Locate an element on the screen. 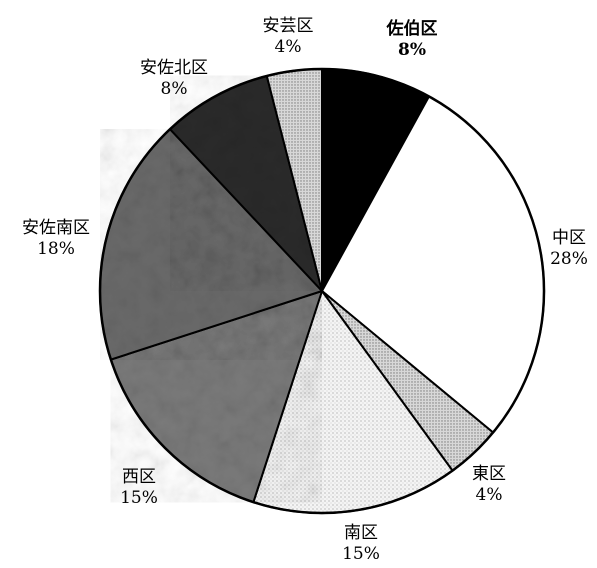 This screenshot has width=597, height=568. label-higashi-pct: 4% is located at coordinates (489, 495).